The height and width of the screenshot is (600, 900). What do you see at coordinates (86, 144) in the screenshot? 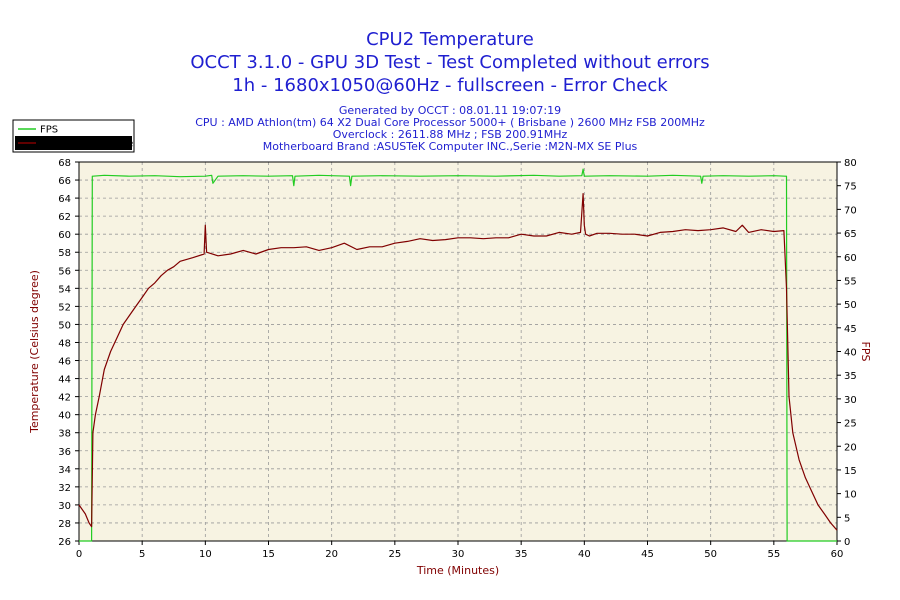
I see `legend-label: CPU2 Temperature` at bounding box center [86, 144].